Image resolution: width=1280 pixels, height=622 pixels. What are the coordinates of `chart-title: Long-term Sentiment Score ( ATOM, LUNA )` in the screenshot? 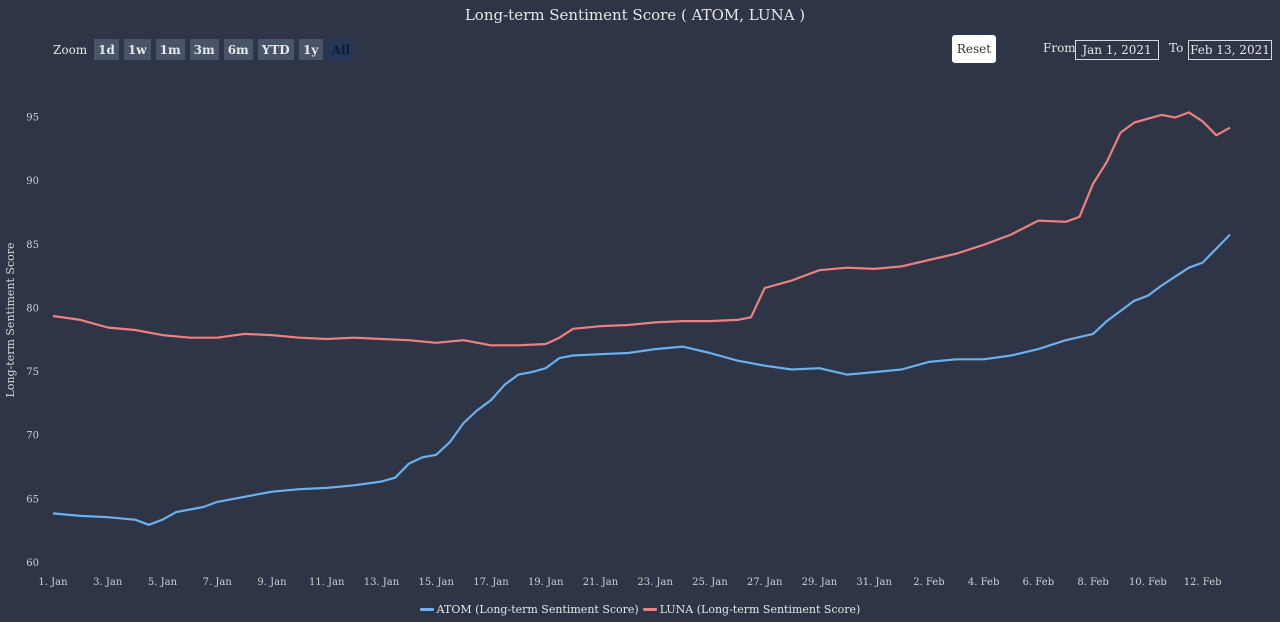 It's located at (635, 15).